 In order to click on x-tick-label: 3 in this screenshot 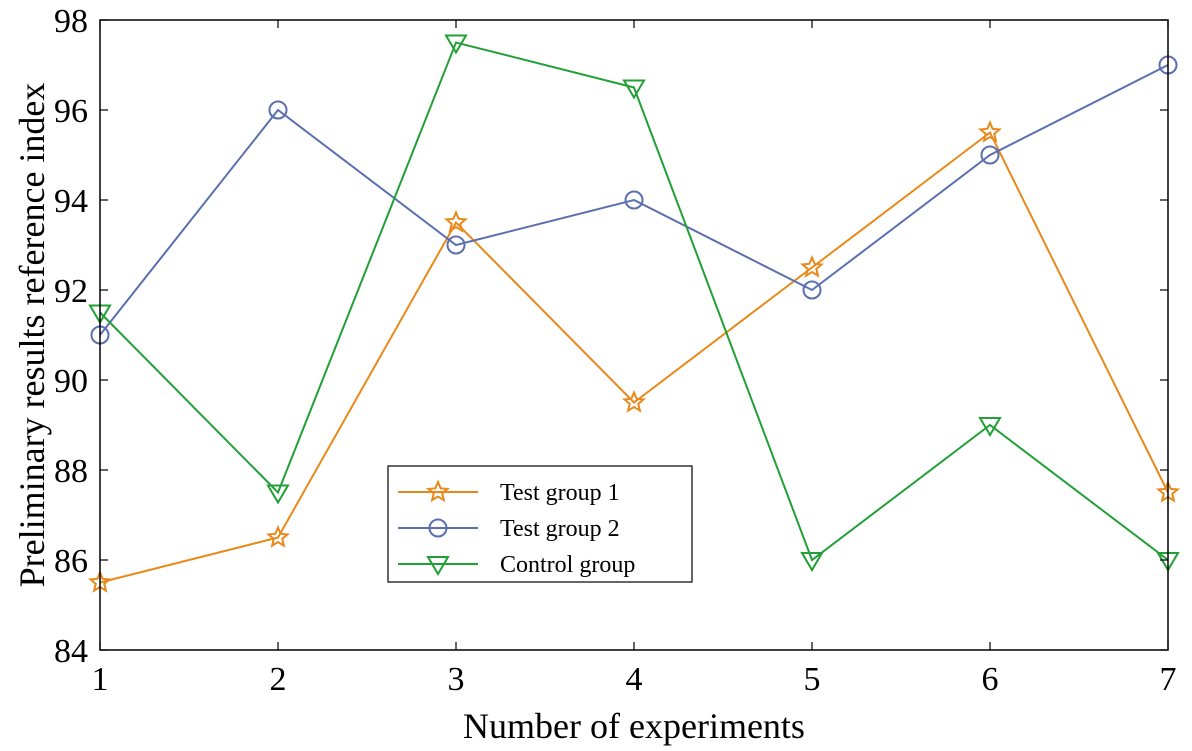, I will do `click(456, 679)`.